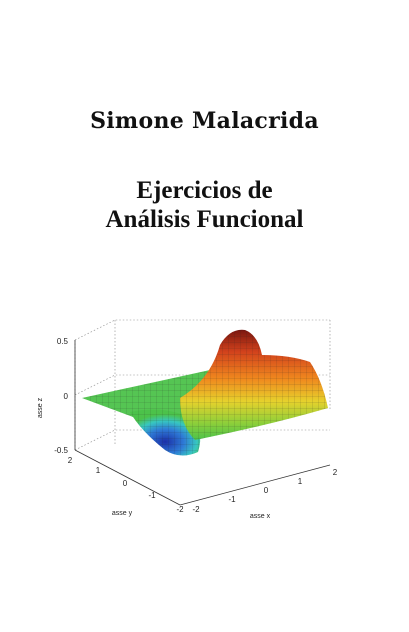 This screenshot has height=632, width=409. What do you see at coordinates (260, 516) in the screenshot?
I see `x-axis-label: asse x` at bounding box center [260, 516].